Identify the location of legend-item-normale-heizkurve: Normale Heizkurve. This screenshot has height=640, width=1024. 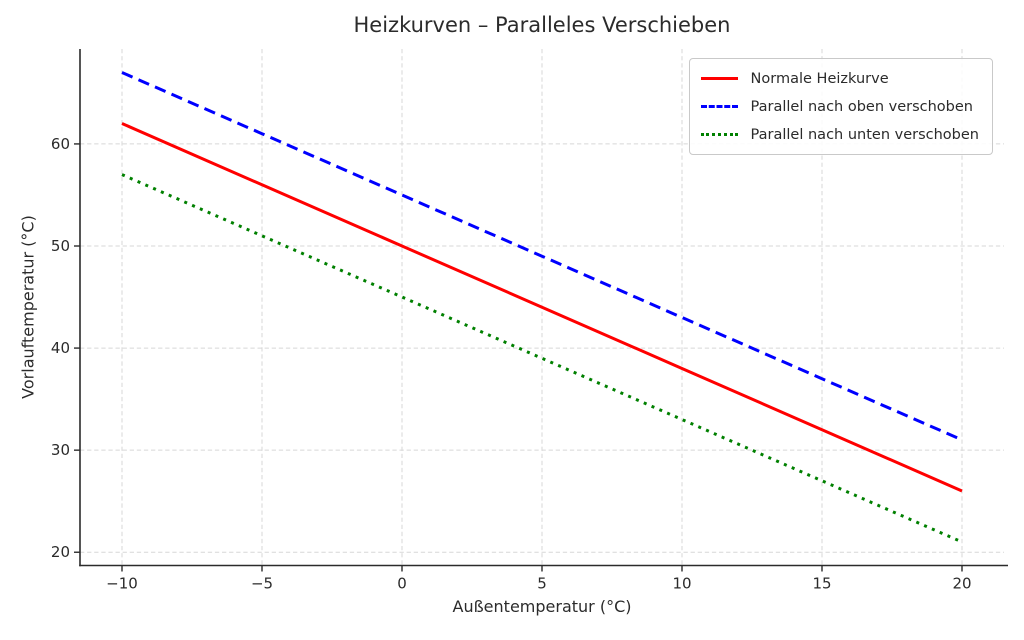
(839, 78).